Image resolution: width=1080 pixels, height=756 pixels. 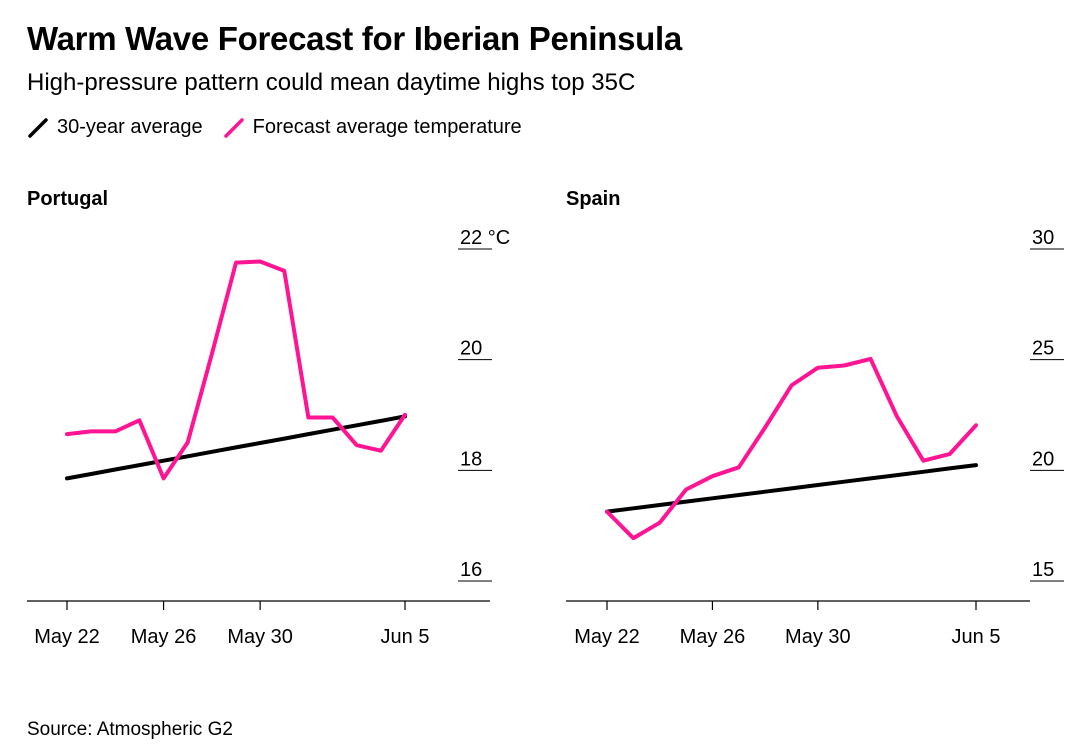 I want to click on chart-title: Warm Wave Forecast for Iberian Peninsula, so click(x=354, y=38).